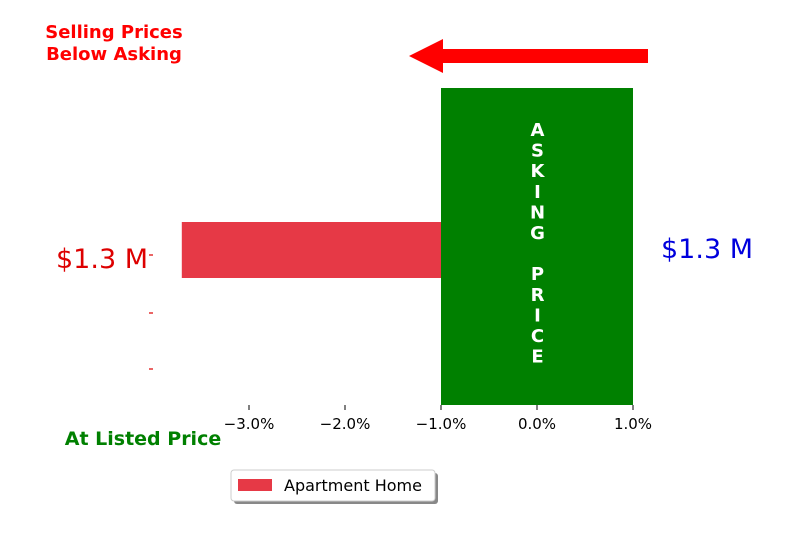  What do you see at coordinates (538, 171) in the screenshot?
I see `asking-price-letter: K` at bounding box center [538, 171].